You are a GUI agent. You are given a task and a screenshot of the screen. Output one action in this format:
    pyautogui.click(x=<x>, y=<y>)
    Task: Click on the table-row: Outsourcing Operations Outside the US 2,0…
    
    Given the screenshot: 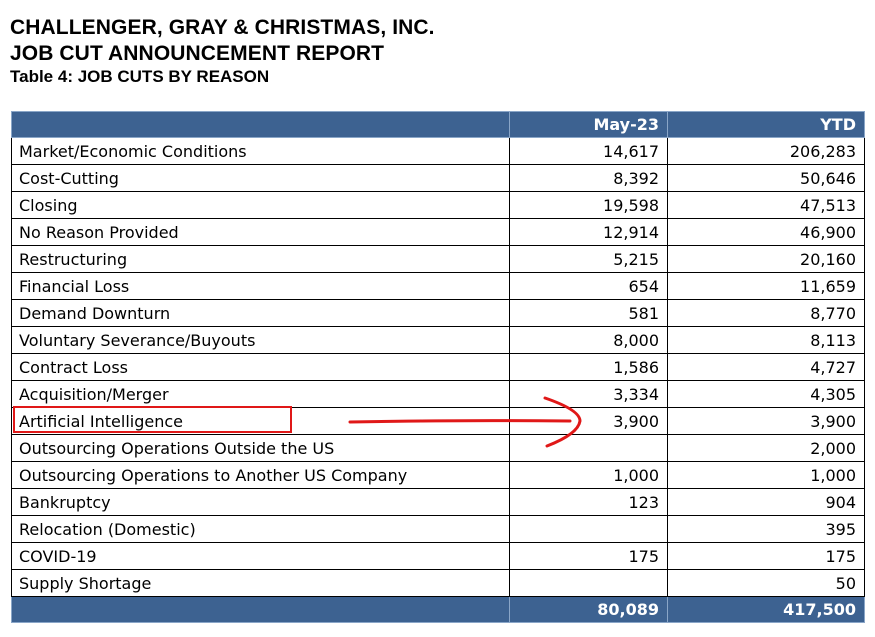 What is the action you would take?
    pyautogui.click(x=438, y=448)
    